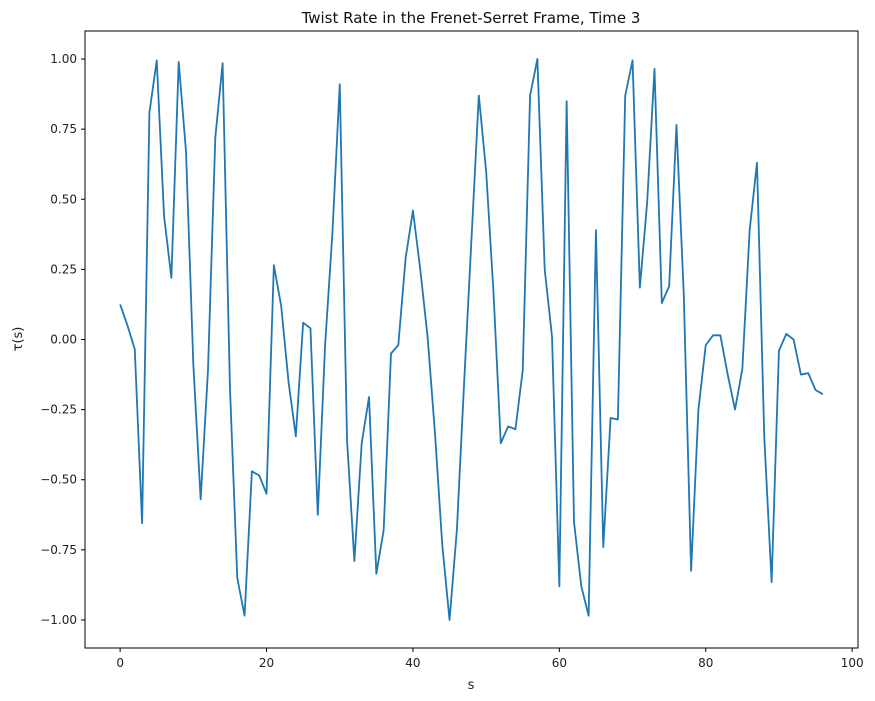 The width and height of the screenshot is (875, 701). I want to click on x-tick-label: 60, so click(559, 663).